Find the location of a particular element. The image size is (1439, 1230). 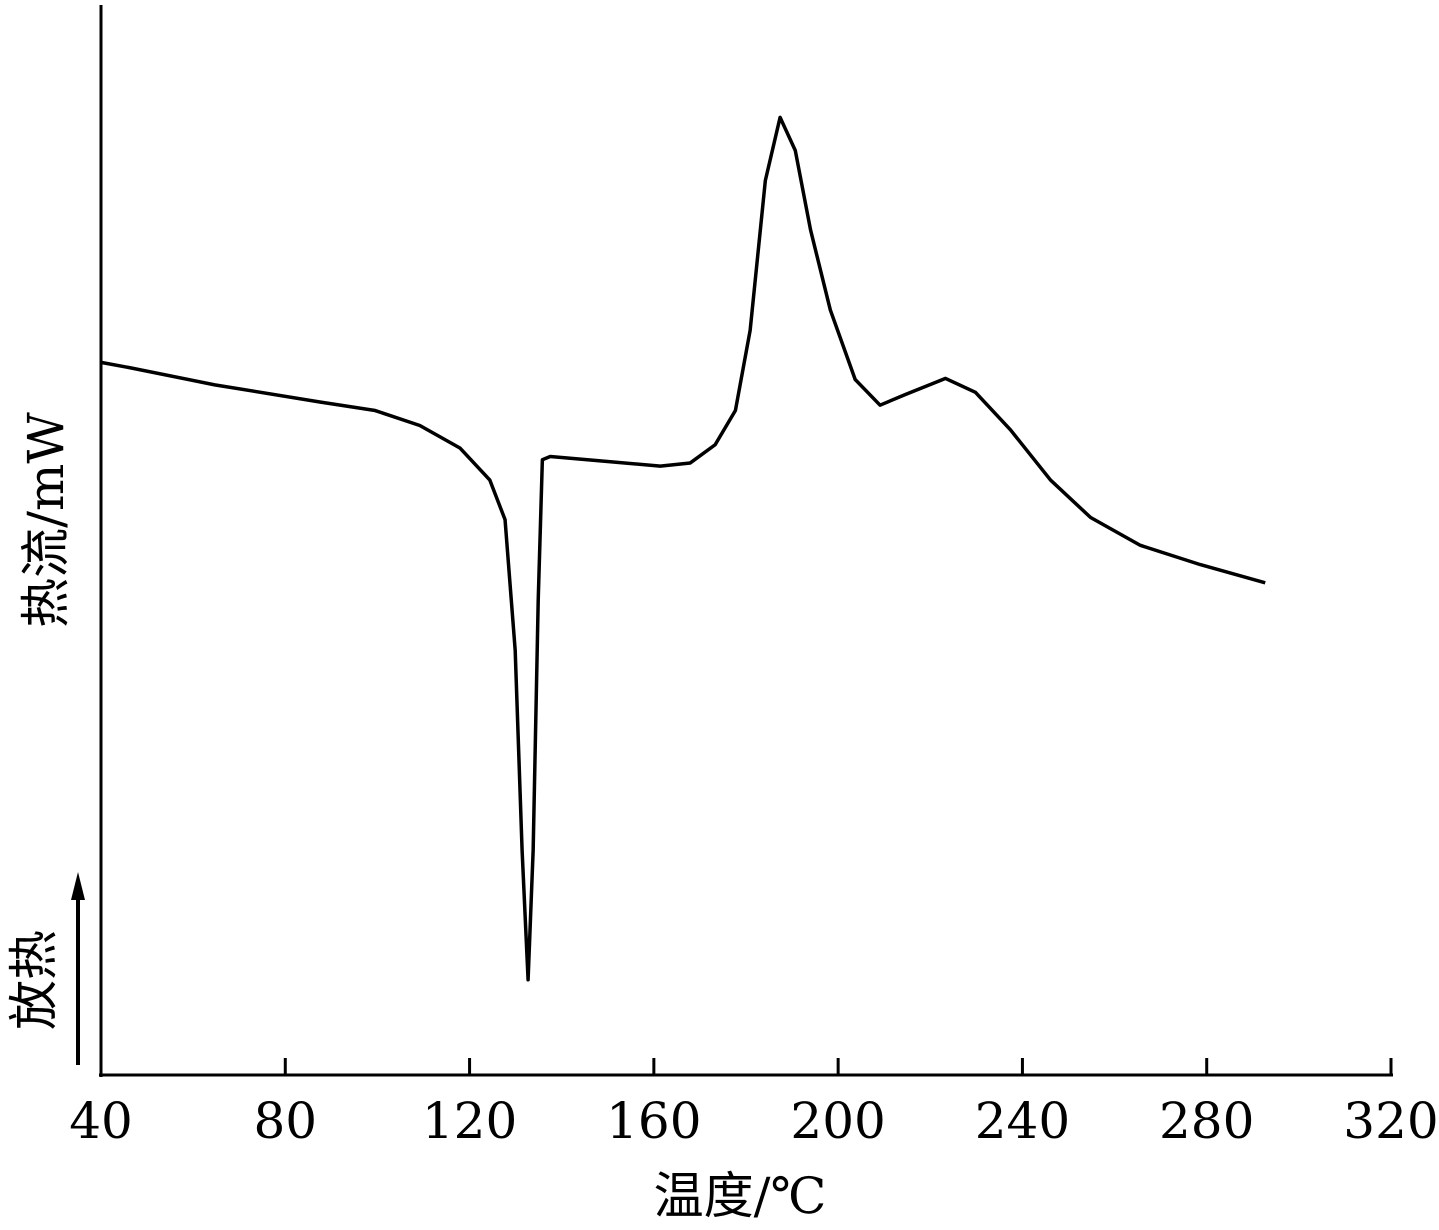

x-tick-label: 320 is located at coordinates (1390, 1121).